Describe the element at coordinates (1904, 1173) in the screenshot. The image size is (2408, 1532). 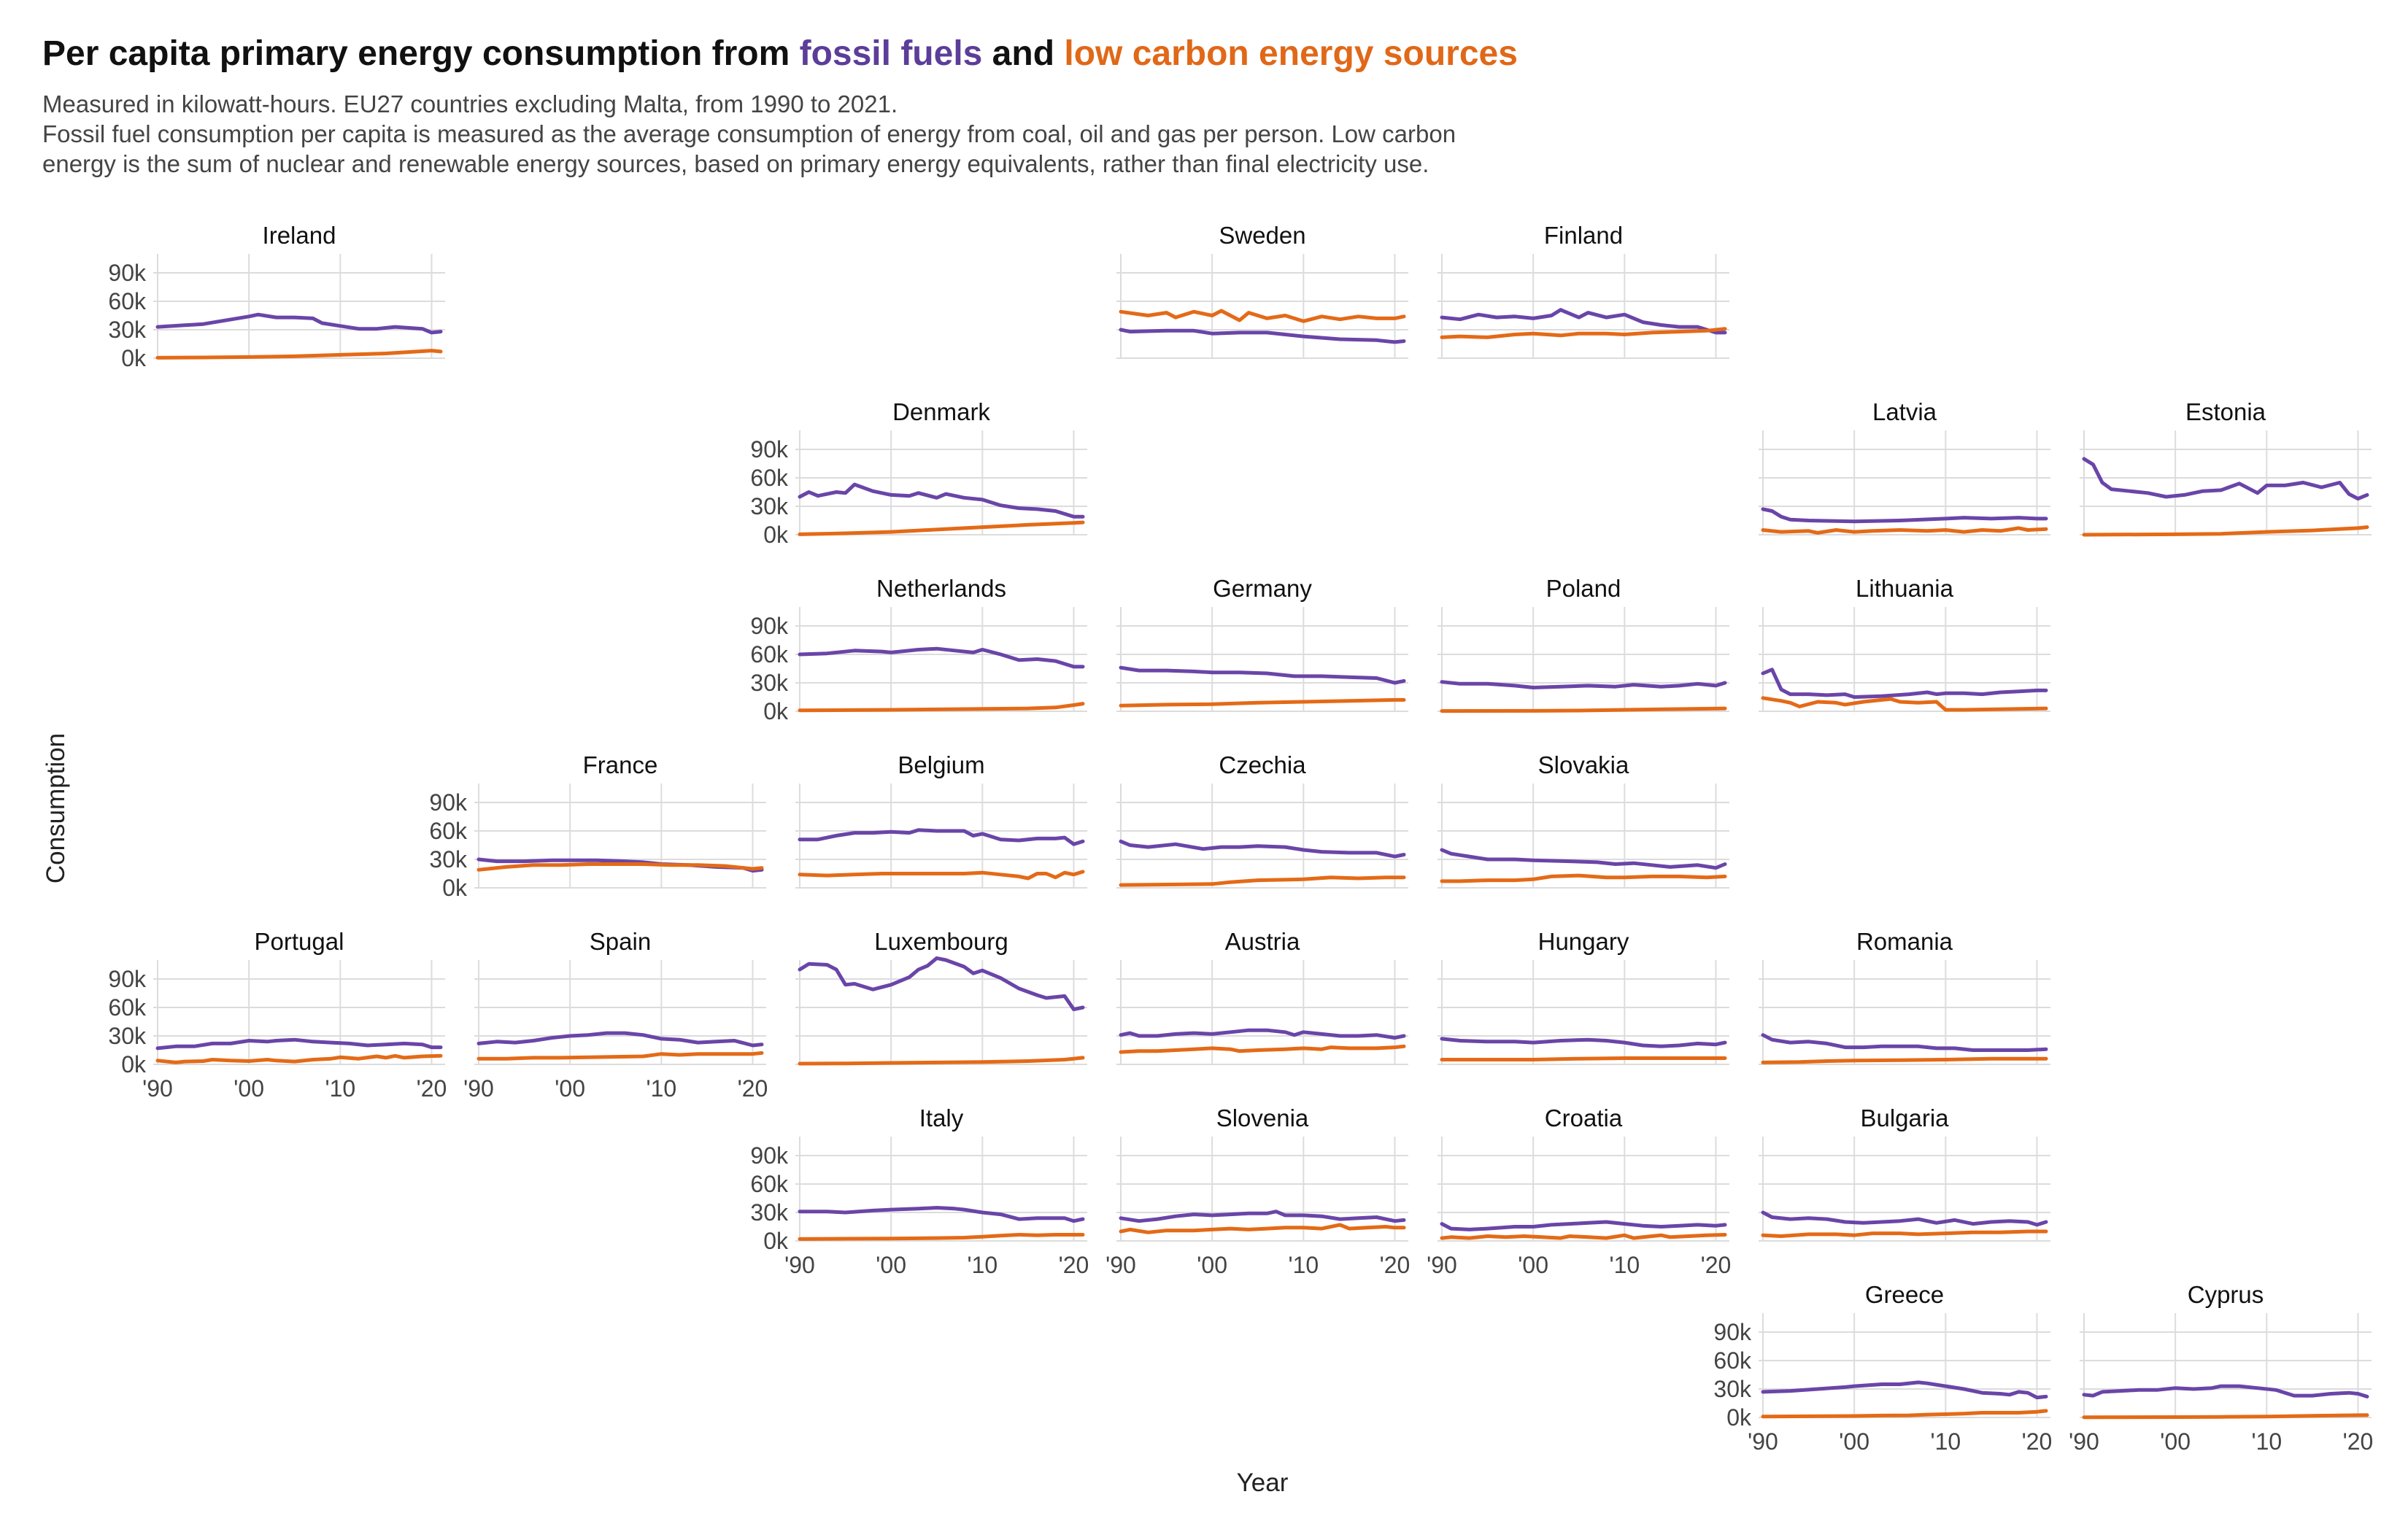
I see `panel-bulgaria: Bulgaria` at that location.